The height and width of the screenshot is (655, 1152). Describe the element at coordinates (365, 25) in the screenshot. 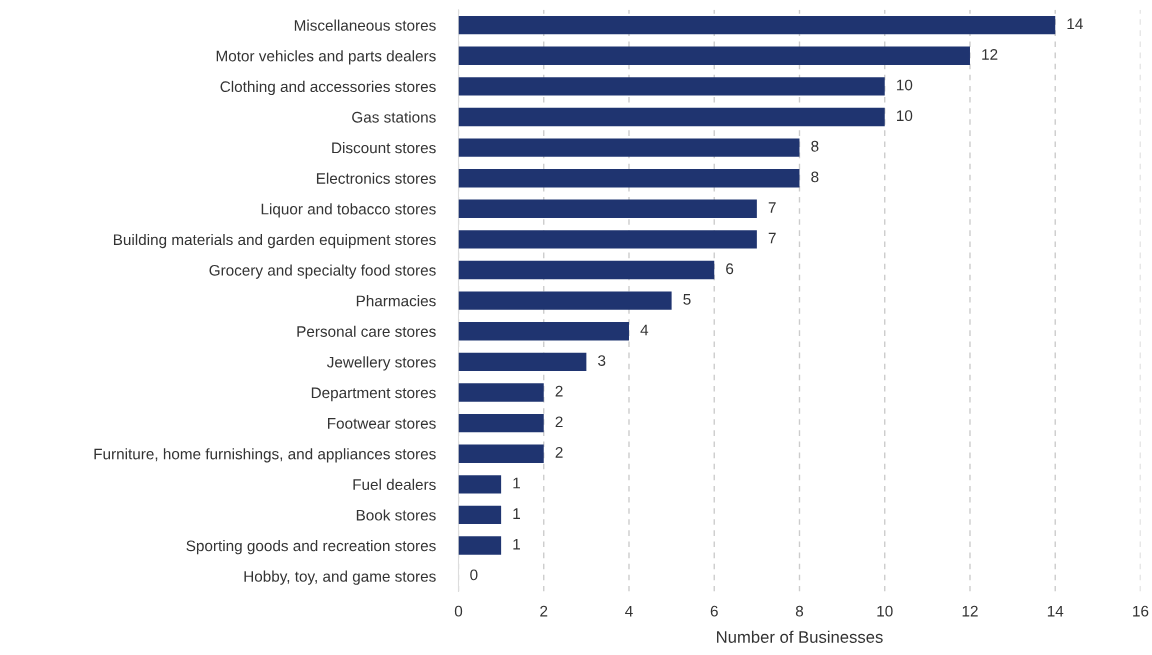

I see `y-tick-label: Miscellaneous stores` at that location.